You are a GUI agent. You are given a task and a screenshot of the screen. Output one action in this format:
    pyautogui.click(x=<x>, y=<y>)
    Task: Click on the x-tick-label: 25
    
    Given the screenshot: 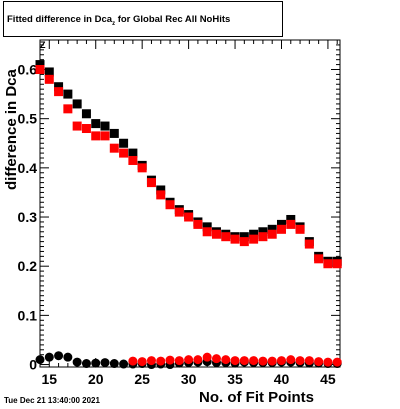 What is the action you would take?
    pyautogui.click(x=142, y=379)
    